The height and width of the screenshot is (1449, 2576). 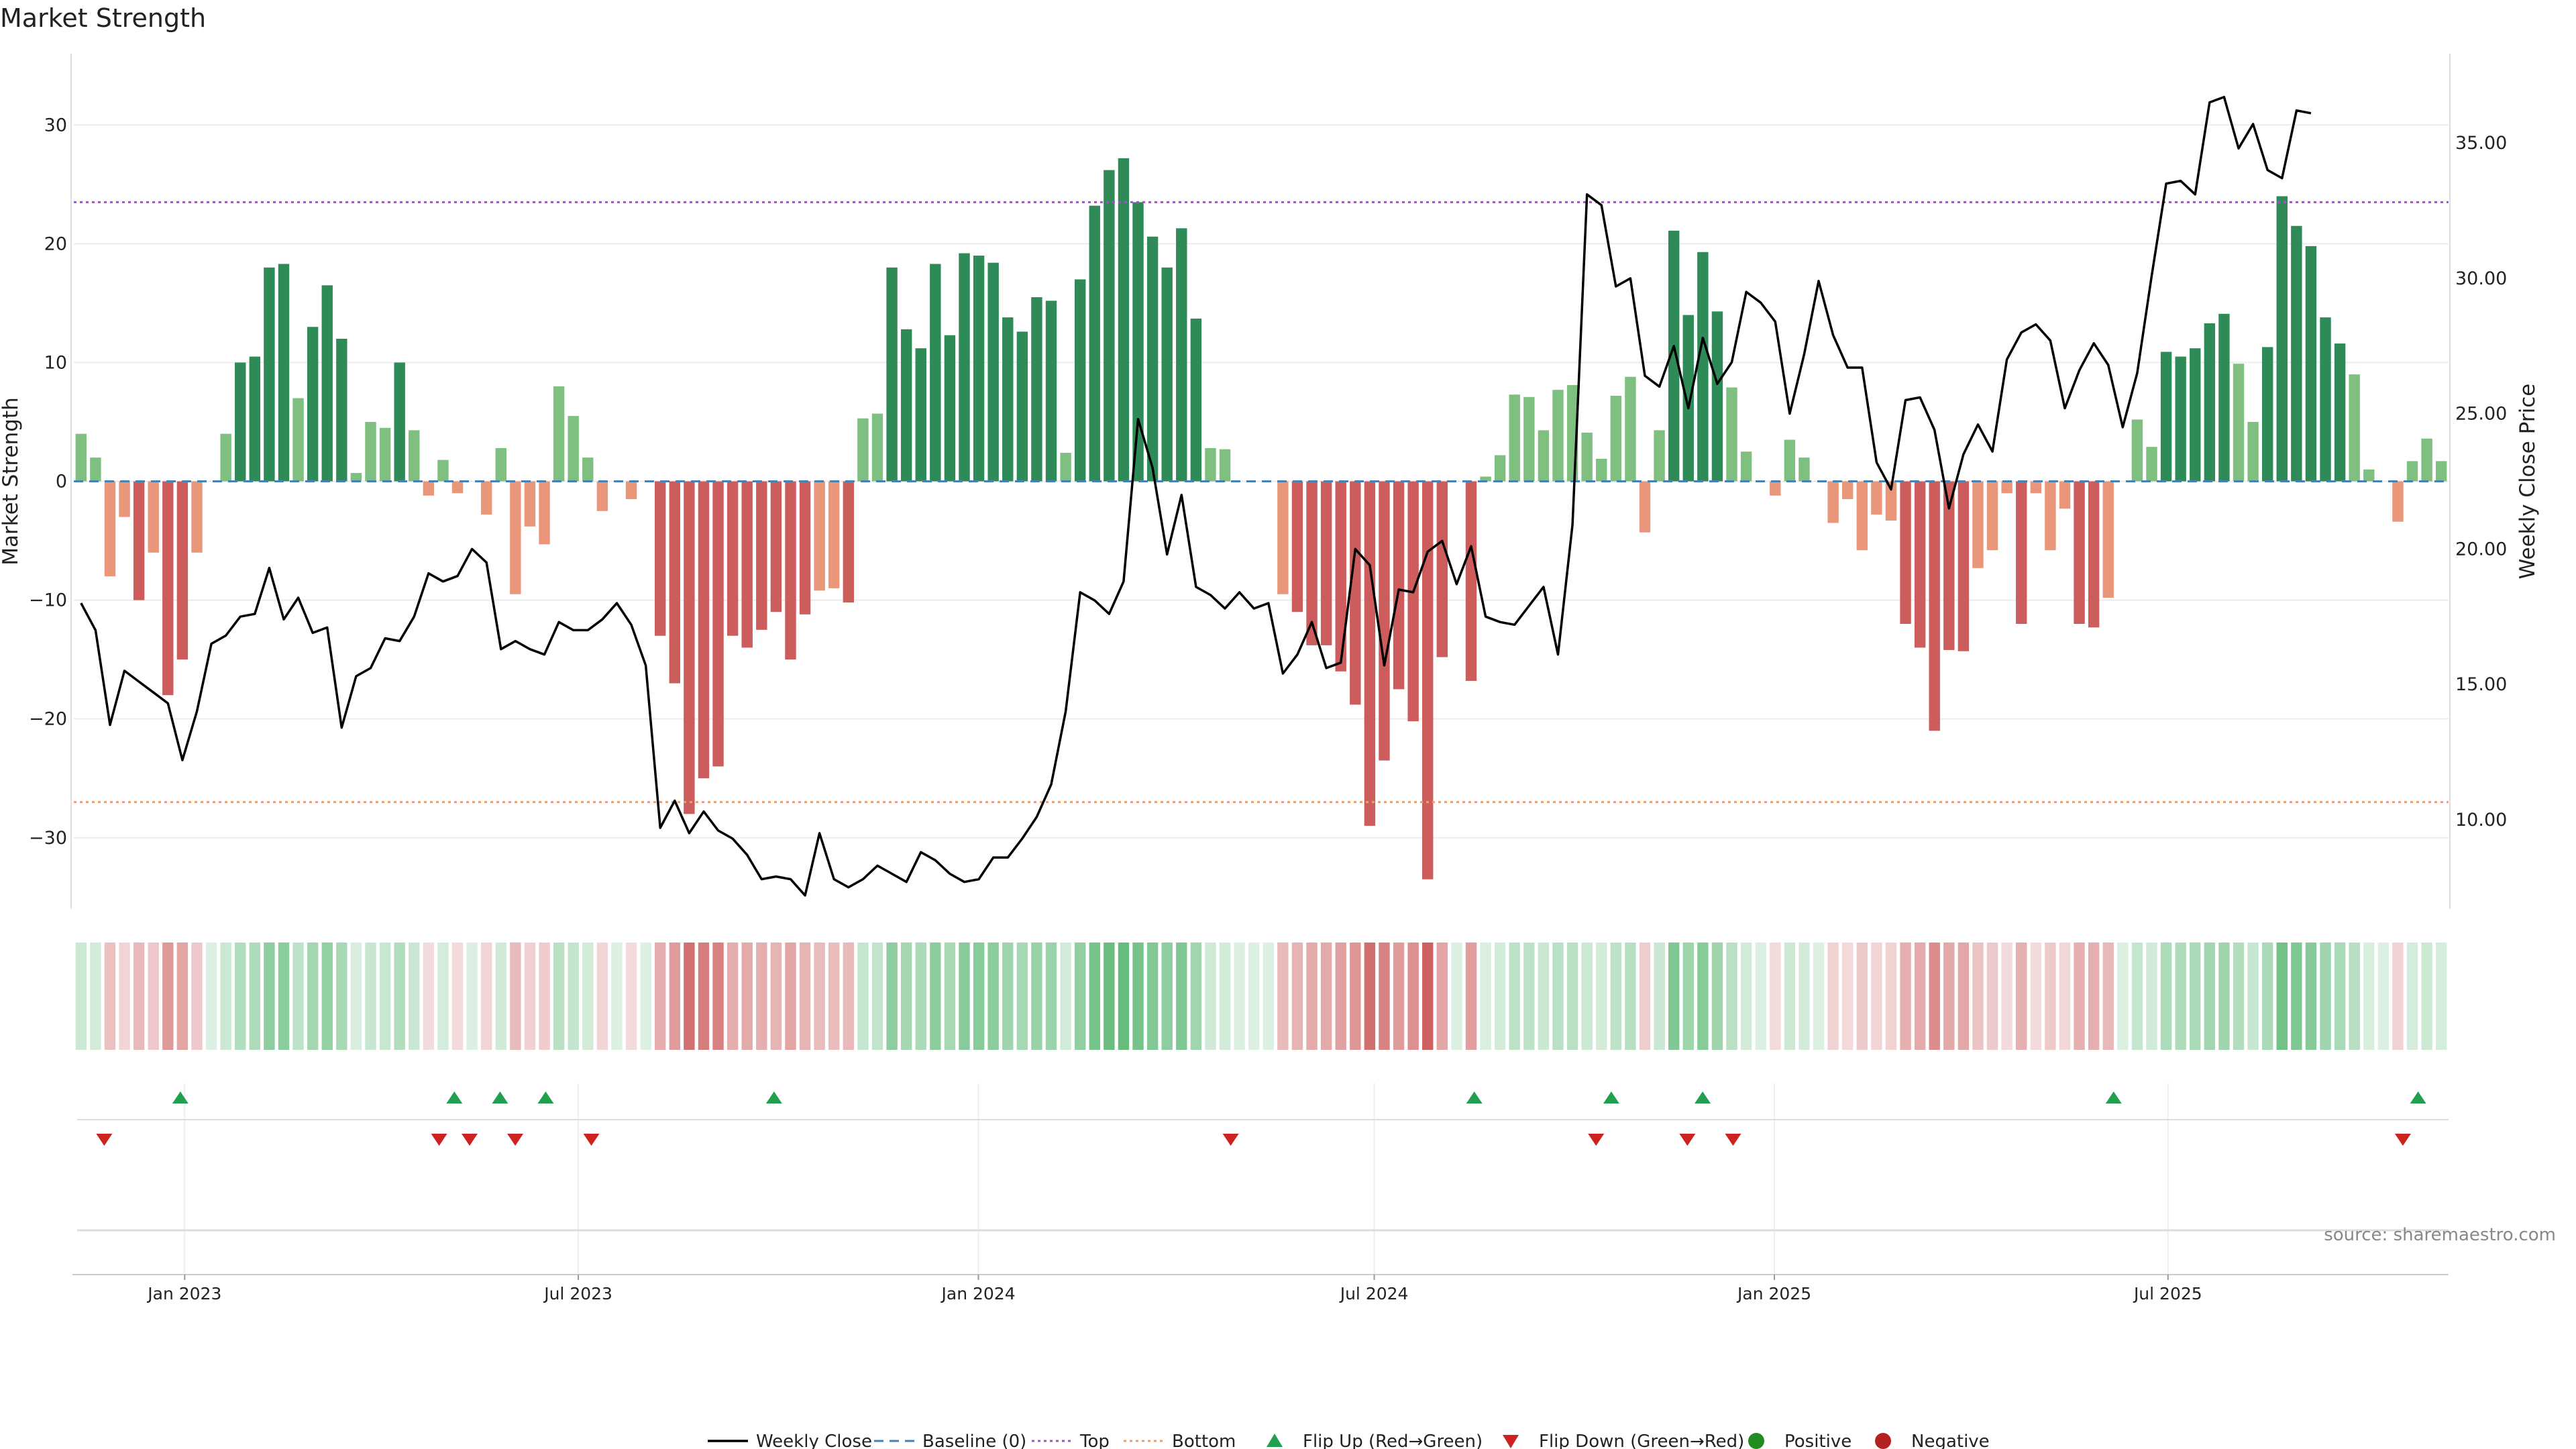 What do you see at coordinates (2481, 820) in the screenshot?
I see `y2-tick-label: 10.00` at bounding box center [2481, 820].